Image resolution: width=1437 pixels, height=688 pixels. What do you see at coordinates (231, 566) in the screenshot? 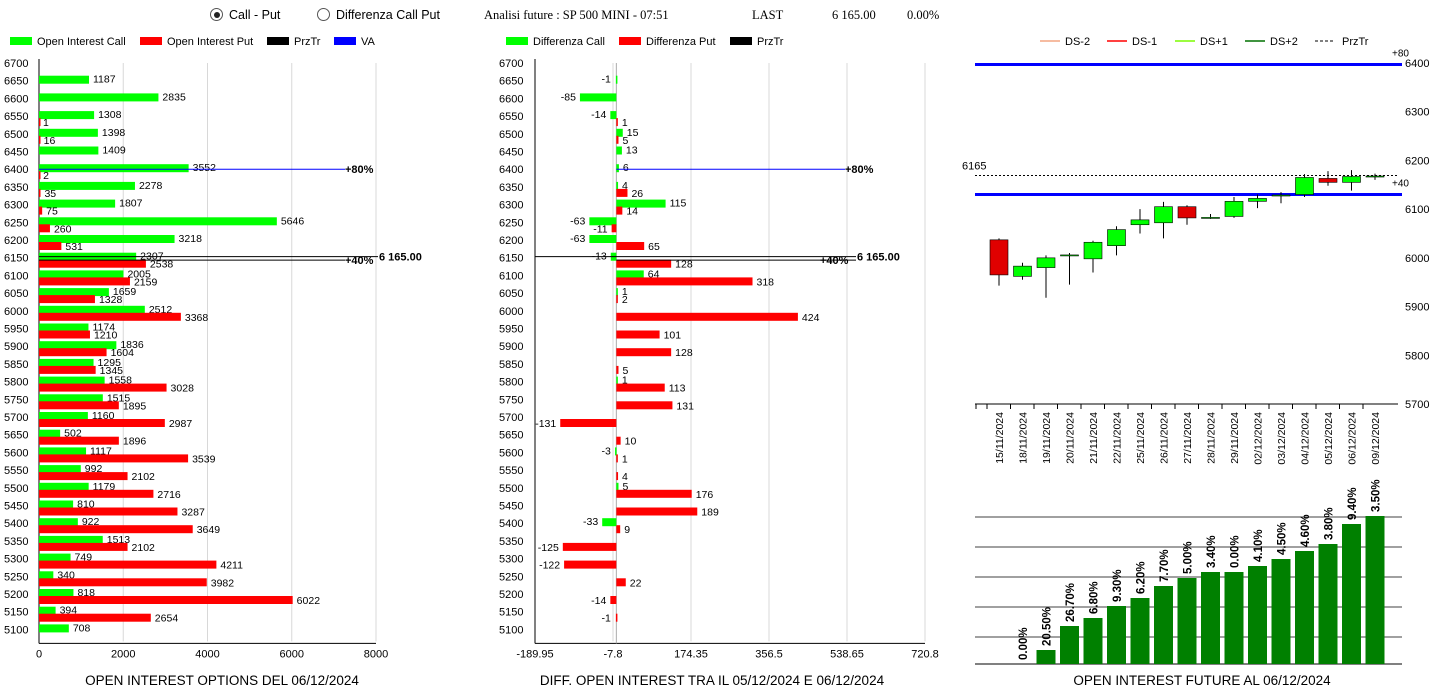
I see `put-value-label: 4211` at bounding box center [231, 566].